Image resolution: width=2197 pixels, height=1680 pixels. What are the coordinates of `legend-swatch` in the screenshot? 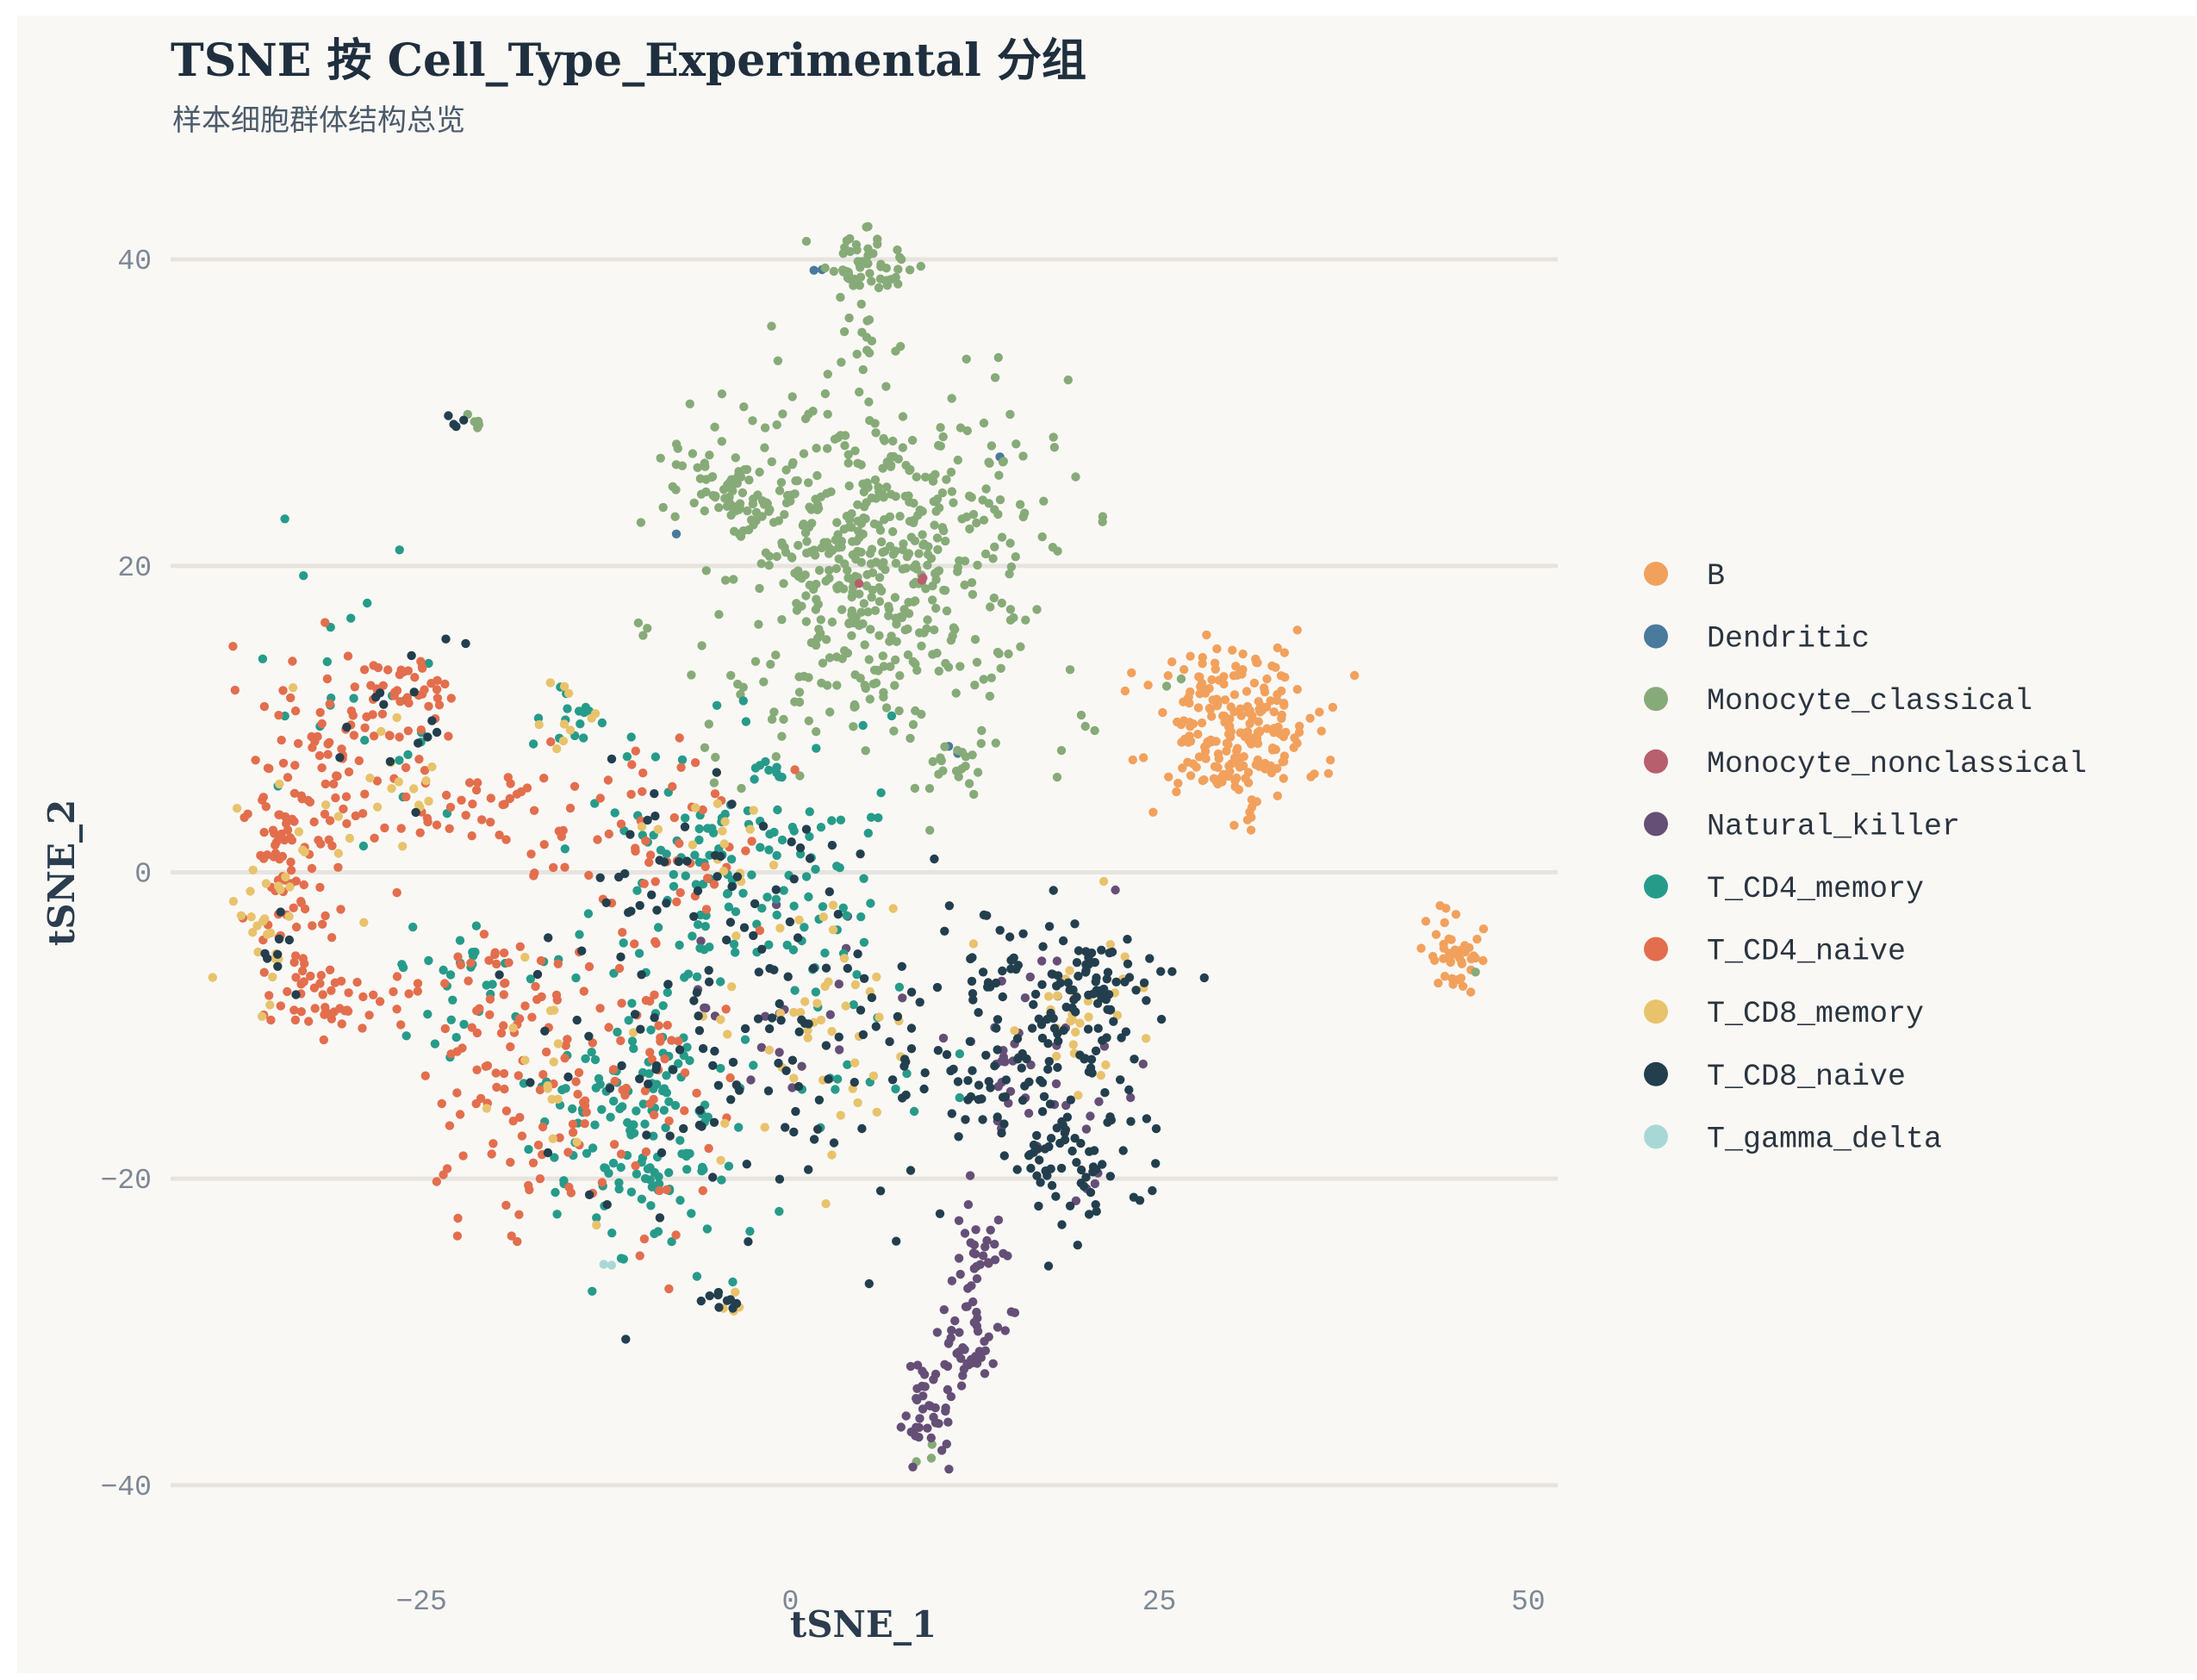 It's located at (1656, 762).